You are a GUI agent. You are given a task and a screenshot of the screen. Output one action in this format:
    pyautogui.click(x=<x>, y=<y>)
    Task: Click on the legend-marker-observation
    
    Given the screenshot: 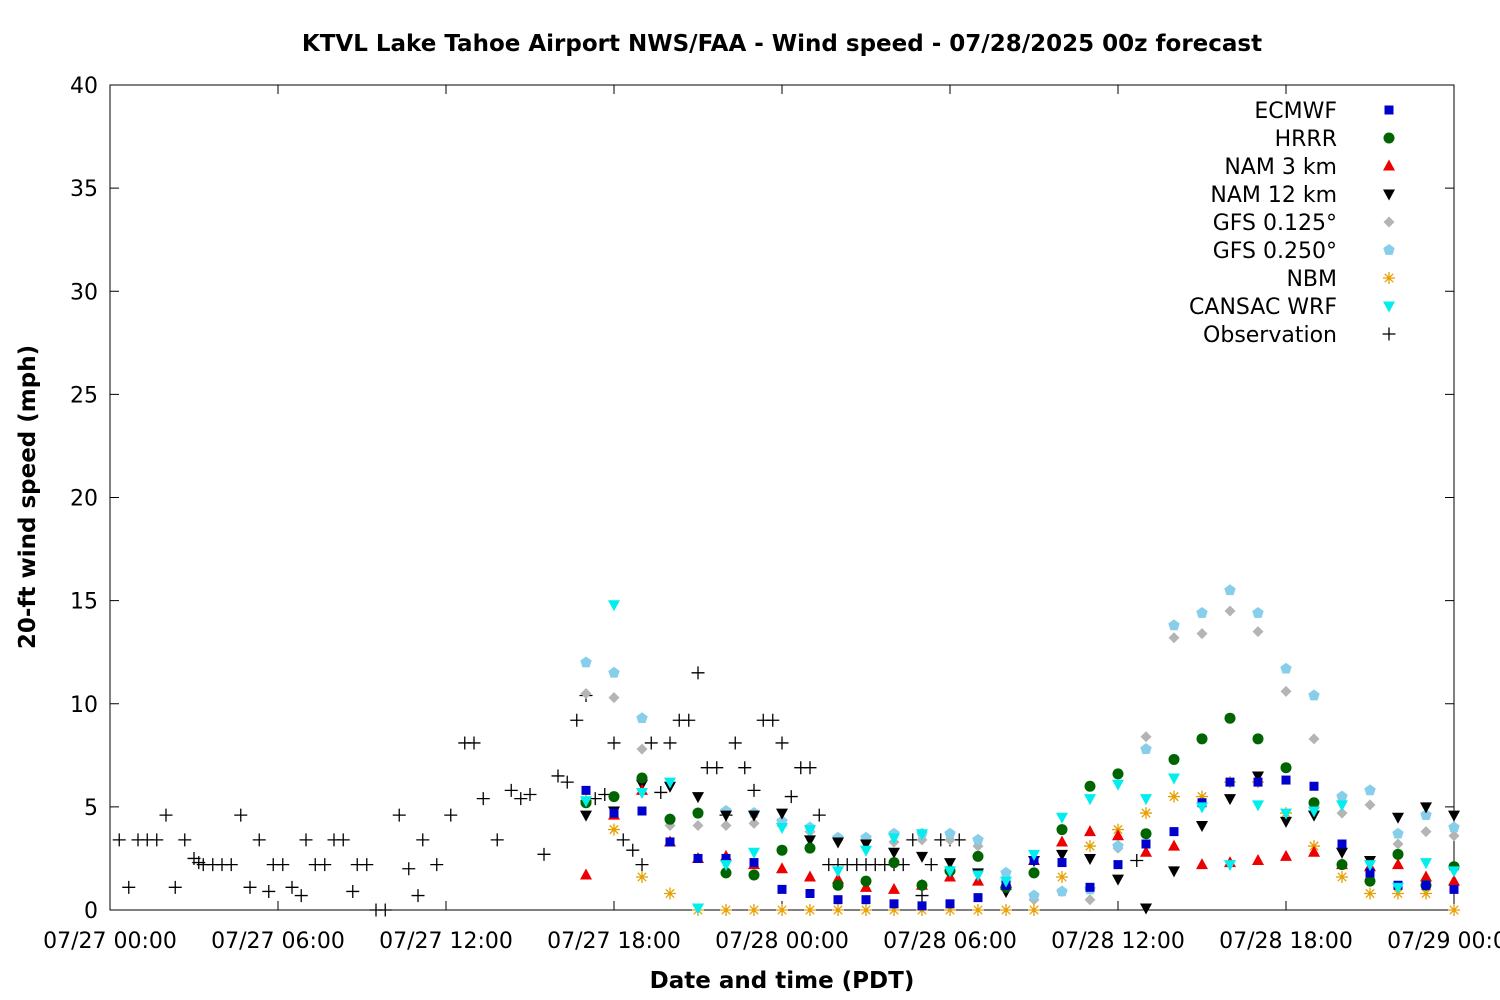 What is the action you would take?
    pyautogui.click(x=1389, y=334)
    